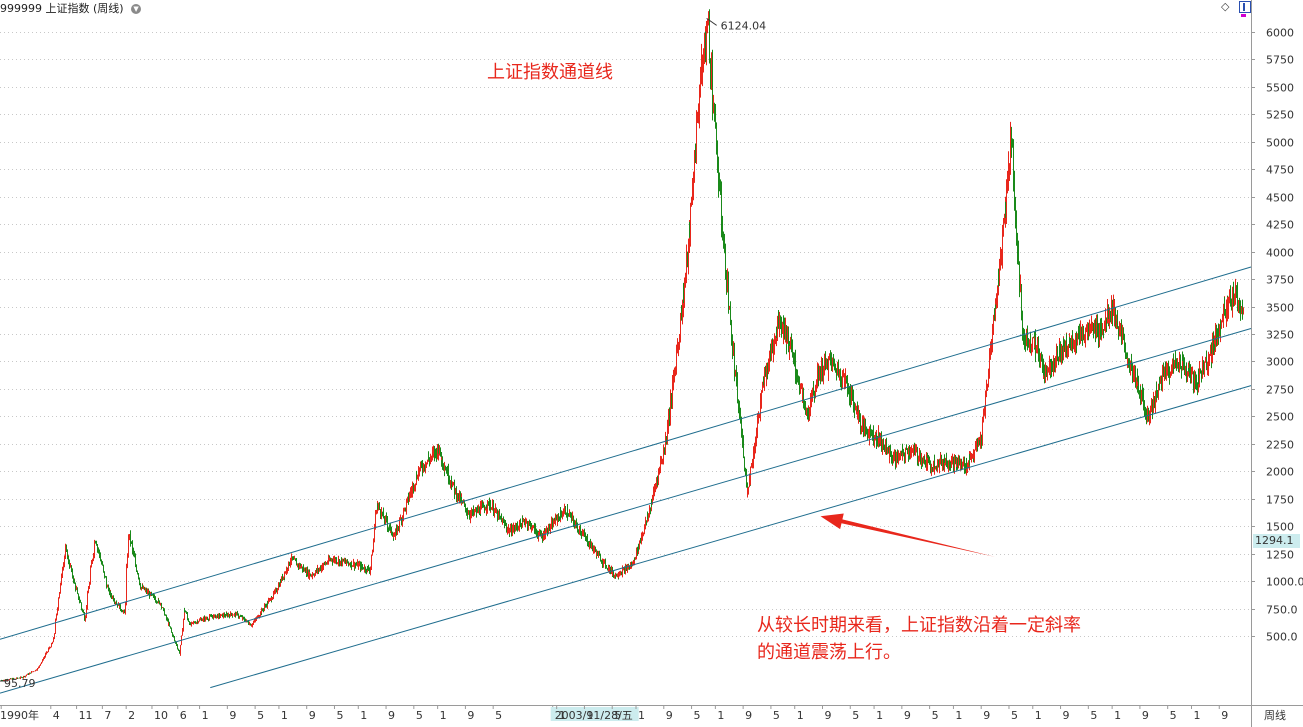 This screenshot has height=727, width=1303. Describe the element at coordinates (1280, 500) in the screenshot. I see `y-tick-label: 1750` at that location.